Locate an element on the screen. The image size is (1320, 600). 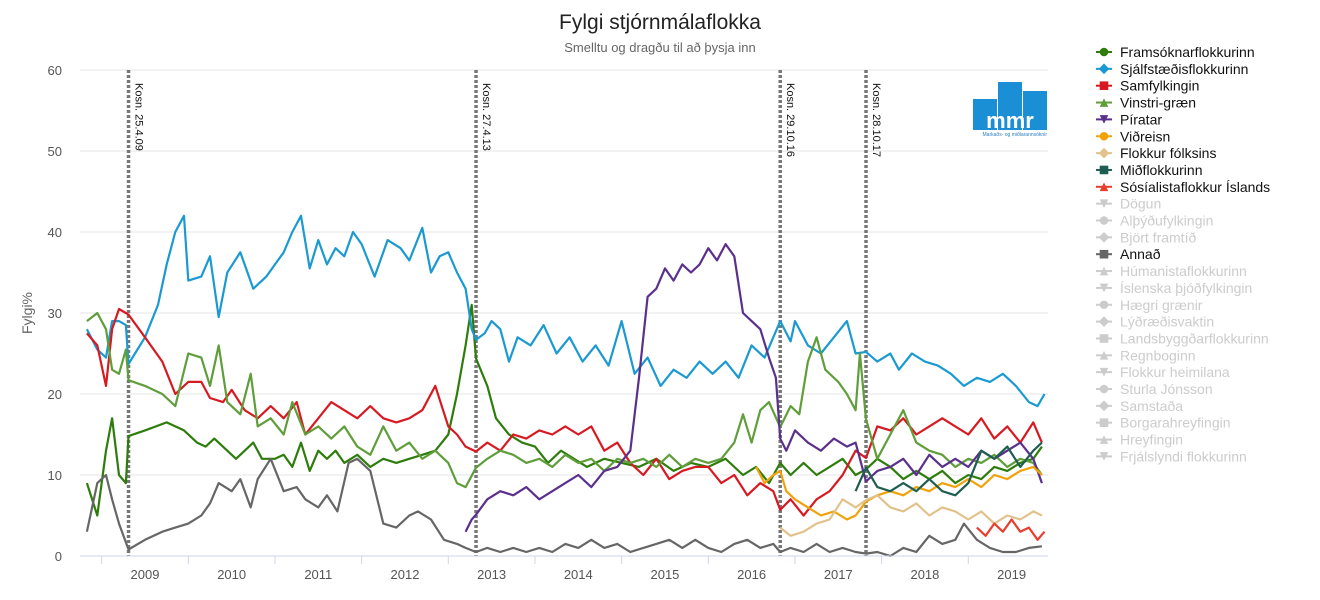
legend-item: Viðreisn is located at coordinates (1133, 136).